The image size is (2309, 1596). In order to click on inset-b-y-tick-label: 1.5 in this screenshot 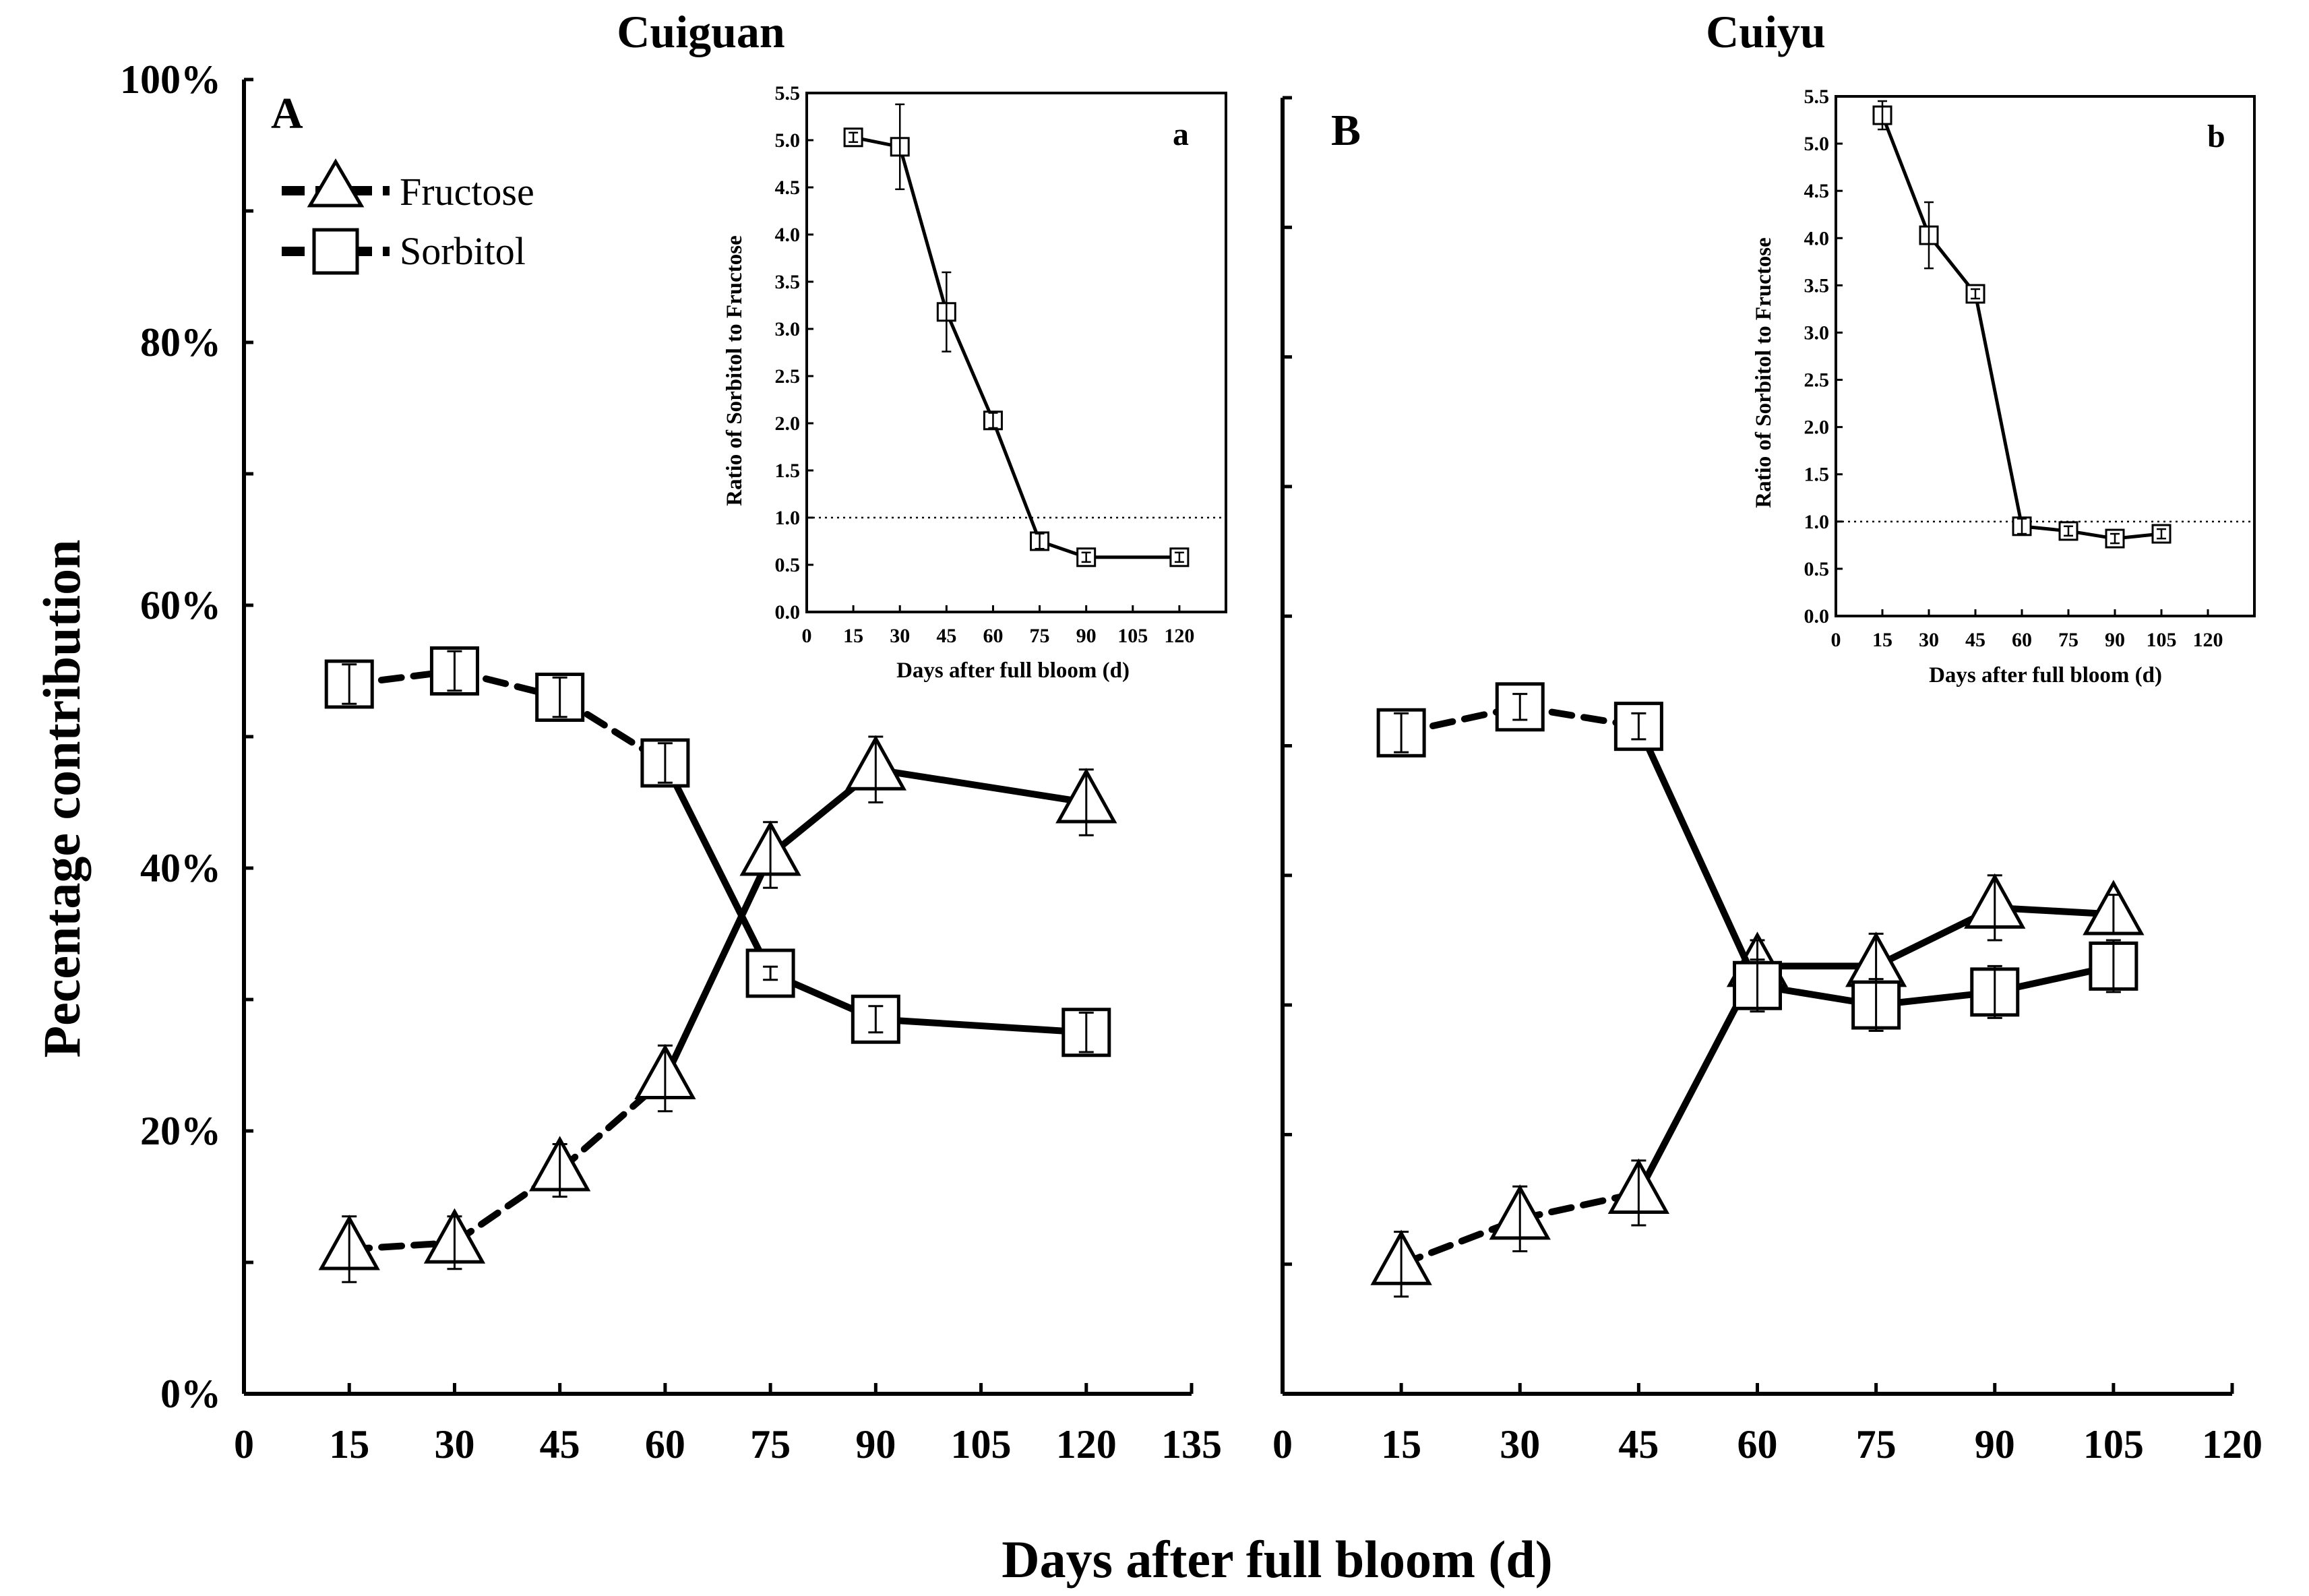, I will do `click(1817, 475)`.